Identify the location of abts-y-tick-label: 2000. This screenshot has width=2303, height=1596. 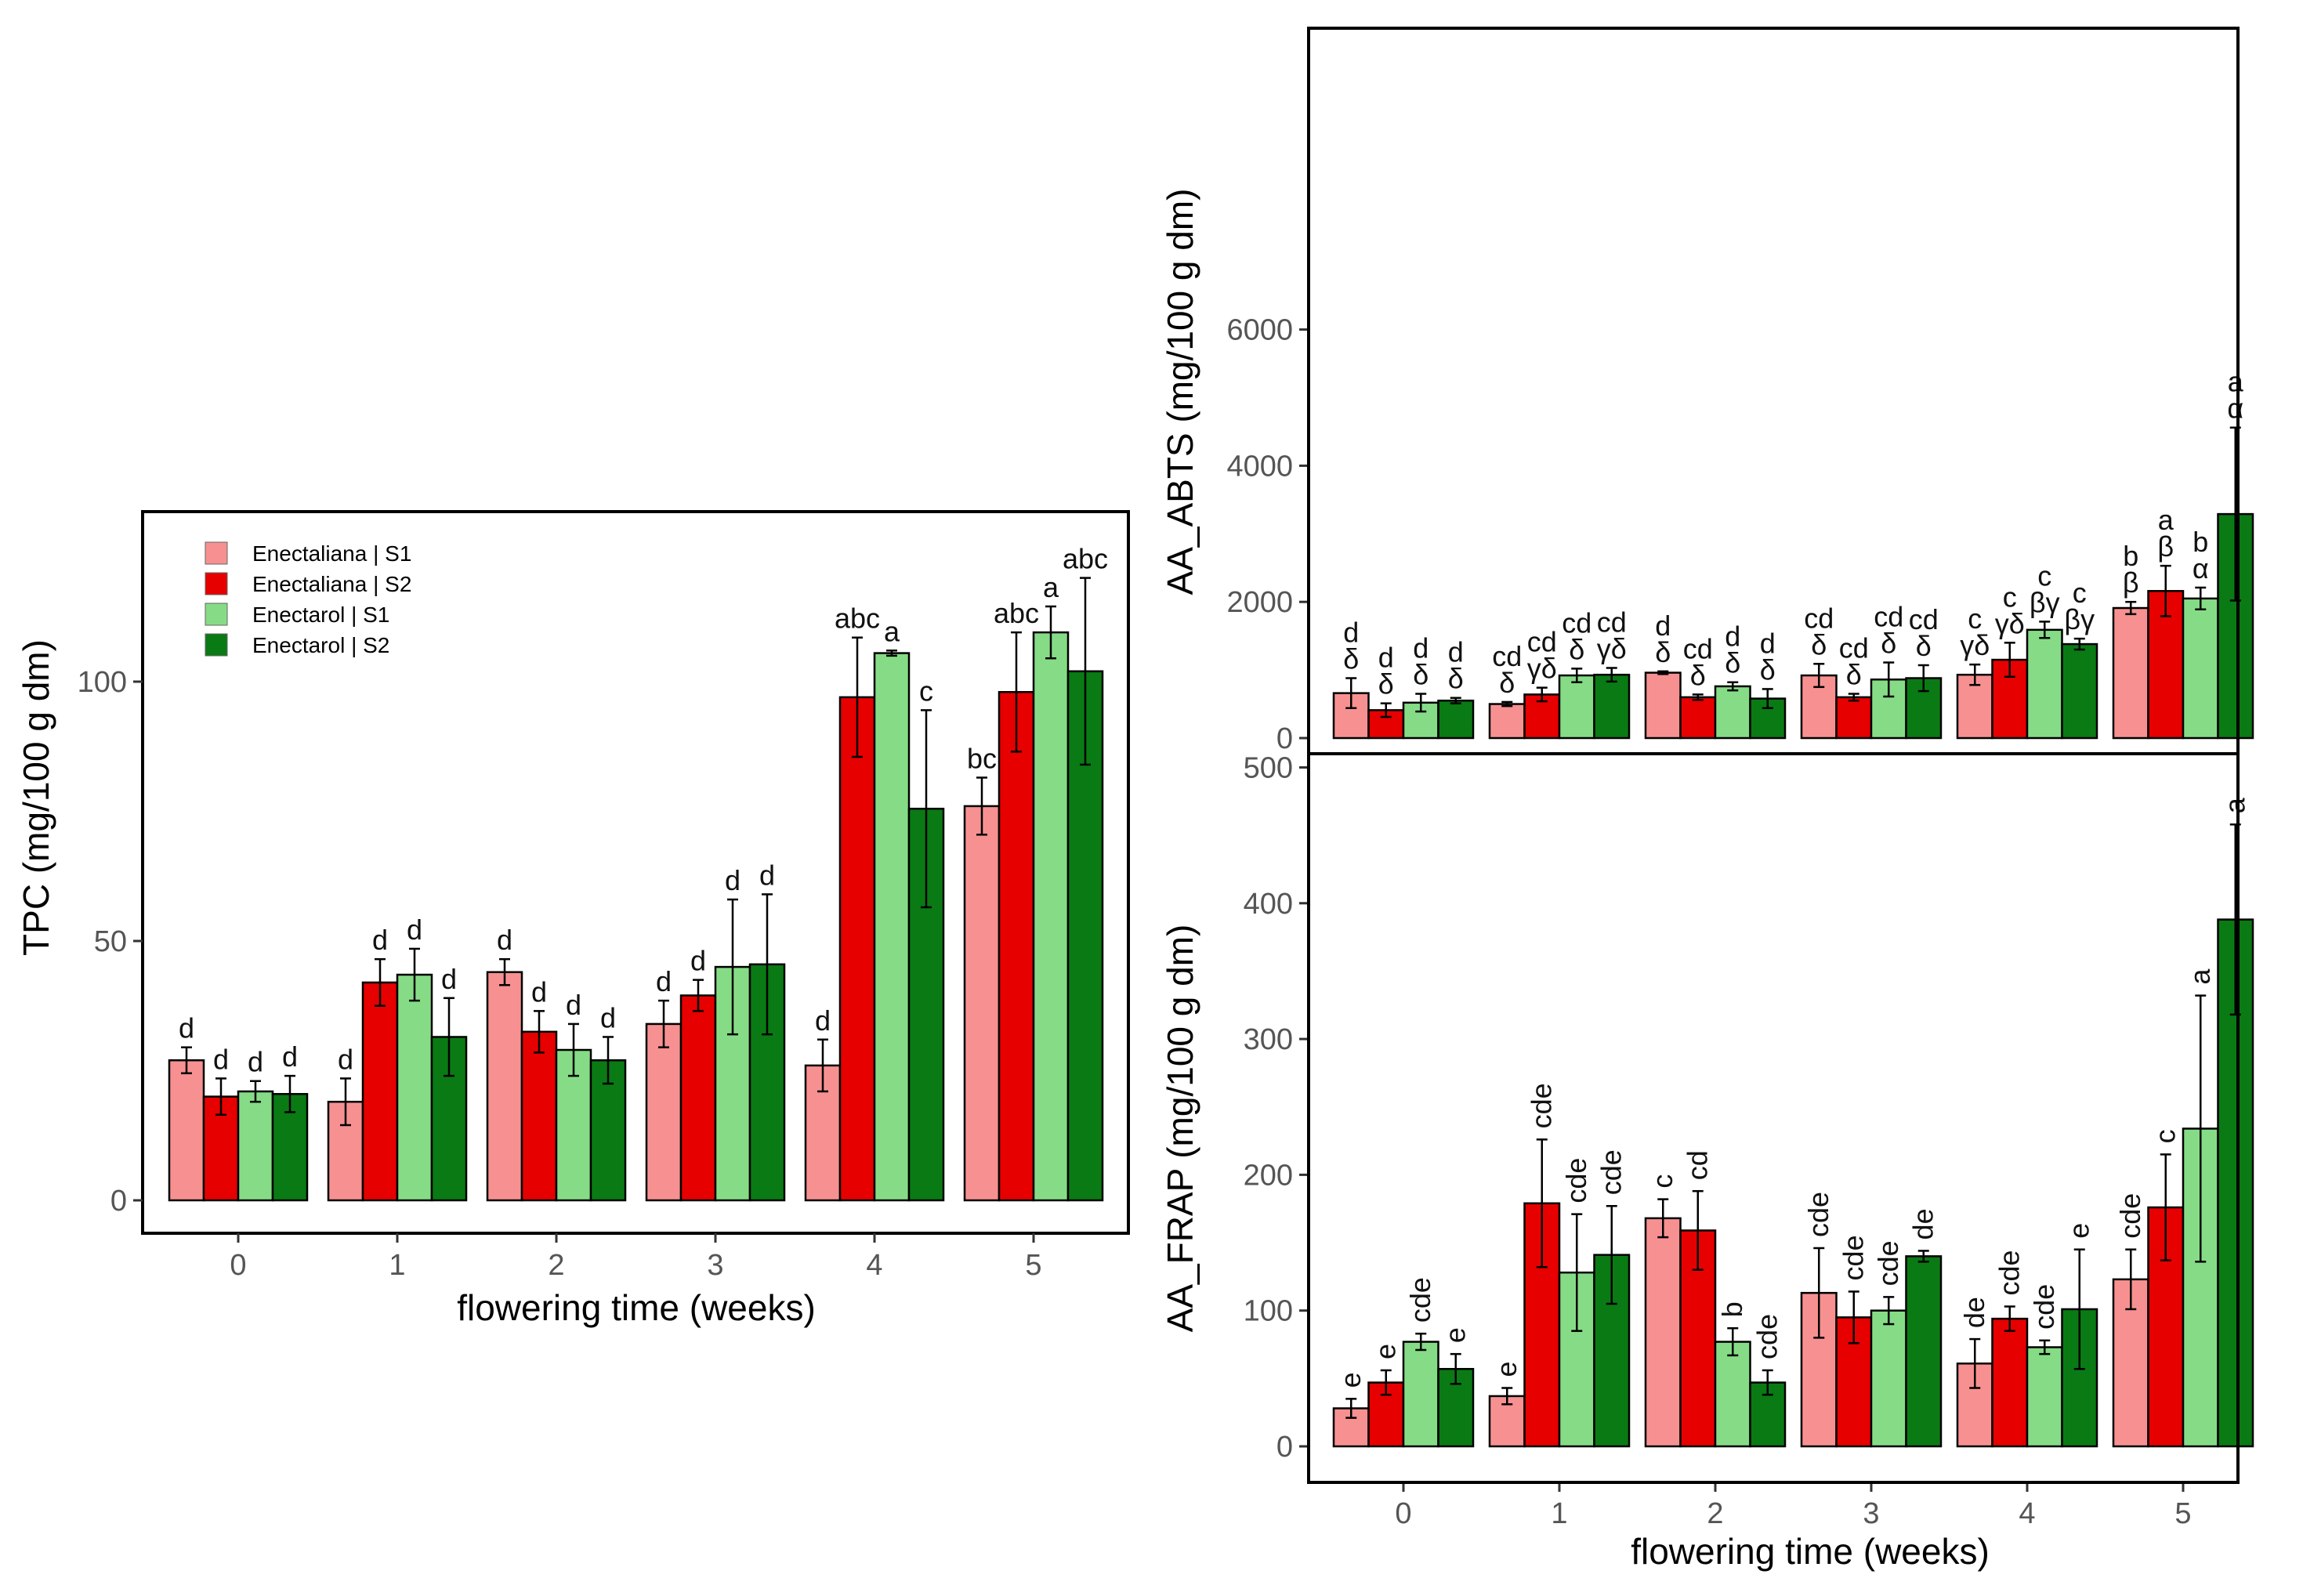
(1259, 602).